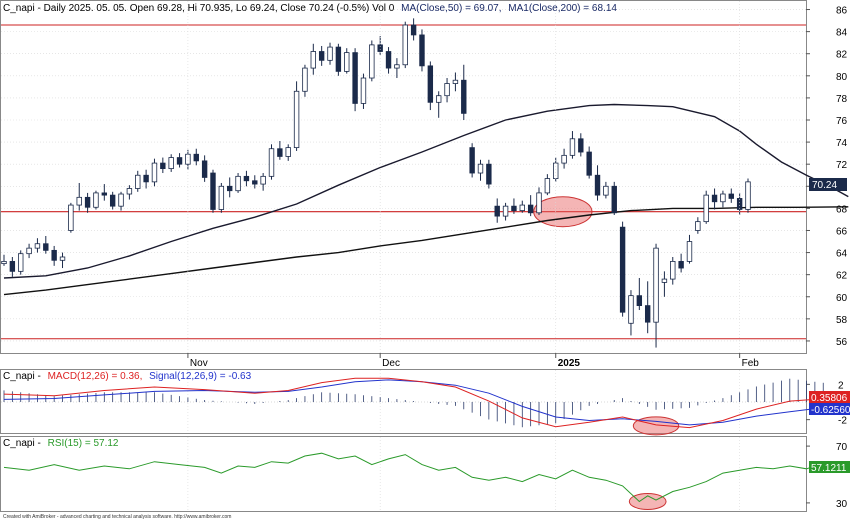  Describe the element at coordinates (647, 501) in the screenshot. I see `rsi-highlight-ellipse` at that location.